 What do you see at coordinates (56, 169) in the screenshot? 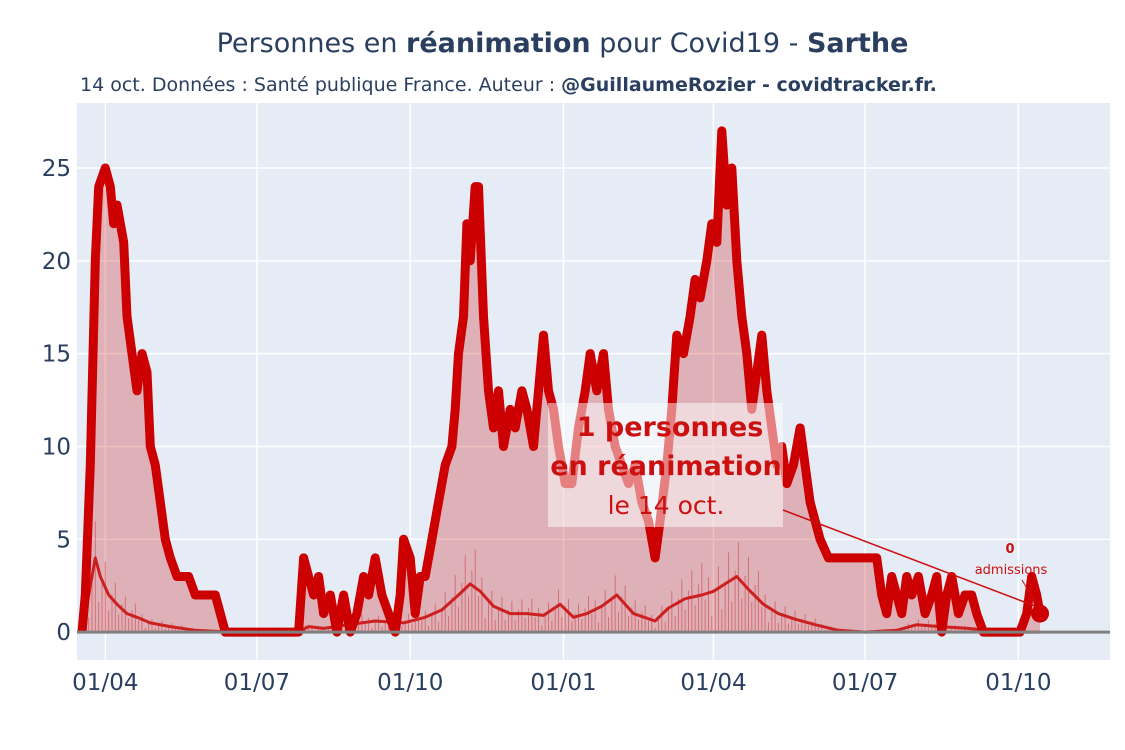
I see `y-tick-label: 25` at bounding box center [56, 169].